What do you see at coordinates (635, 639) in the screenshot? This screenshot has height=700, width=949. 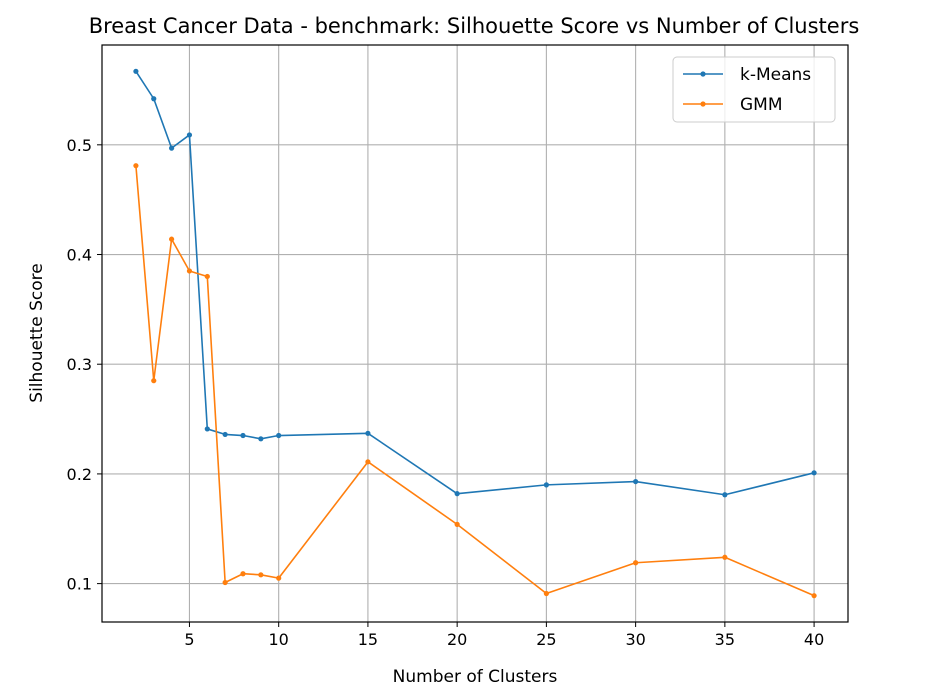 I see `x-tick-label: 30` at bounding box center [635, 639].